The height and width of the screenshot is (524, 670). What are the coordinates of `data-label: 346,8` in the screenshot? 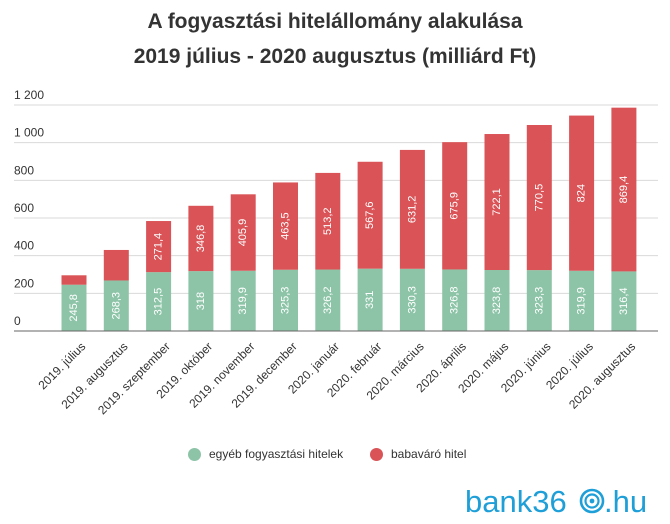 It's located at (201, 239).